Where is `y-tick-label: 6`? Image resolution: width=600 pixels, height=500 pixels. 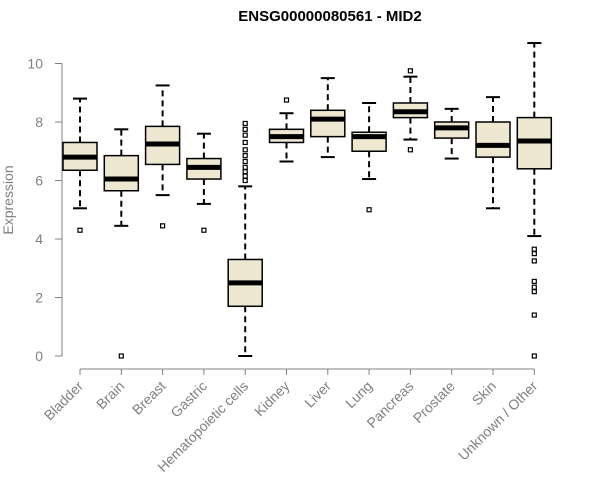 y-tick-label: 6 is located at coordinates (39, 181).